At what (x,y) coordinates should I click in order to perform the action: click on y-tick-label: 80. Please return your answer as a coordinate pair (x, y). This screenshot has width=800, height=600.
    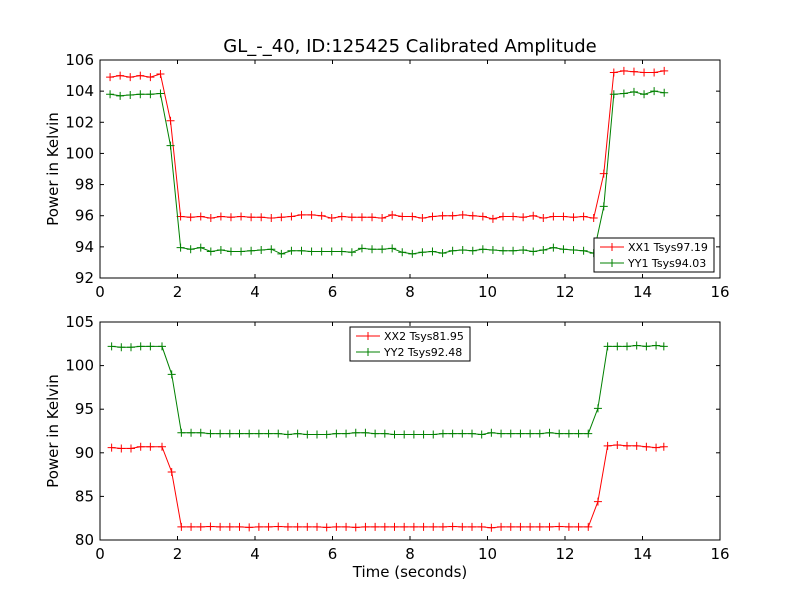
    Looking at the image, I should click on (84, 540).